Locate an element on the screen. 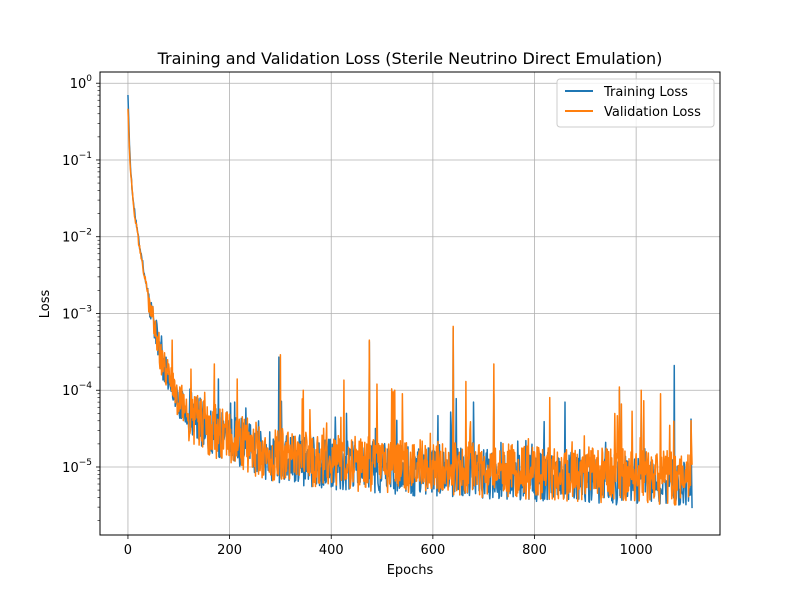 The height and width of the screenshot is (600, 800). y-tick-label: 10⁻² is located at coordinates (77, 237).